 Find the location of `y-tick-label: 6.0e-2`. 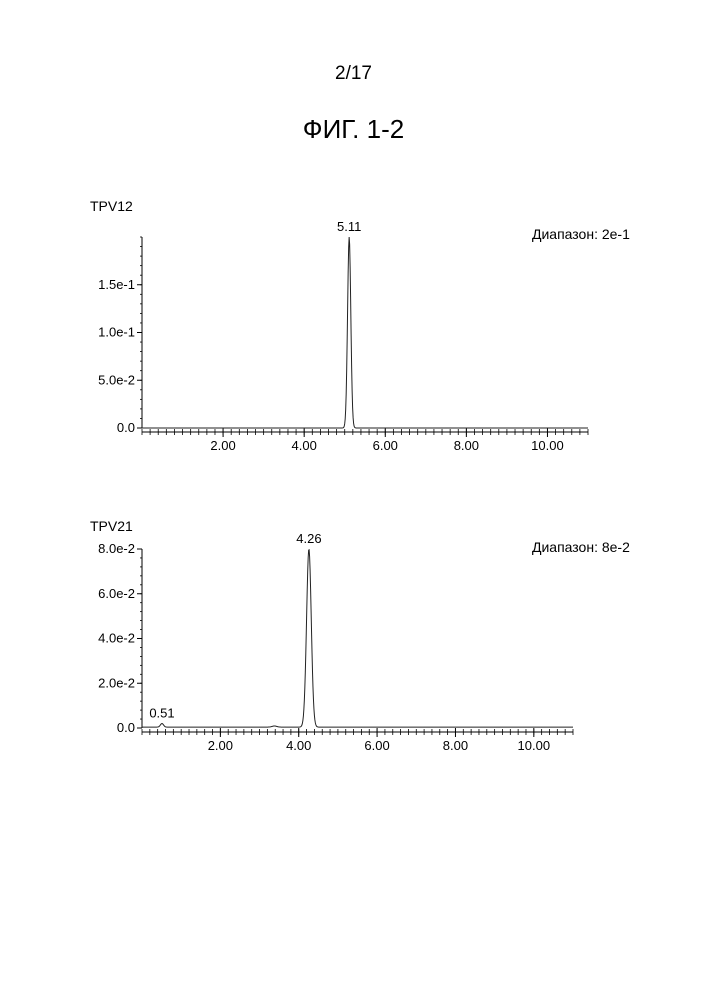

y-tick-label: 6.0e-2 is located at coordinates (116, 593).